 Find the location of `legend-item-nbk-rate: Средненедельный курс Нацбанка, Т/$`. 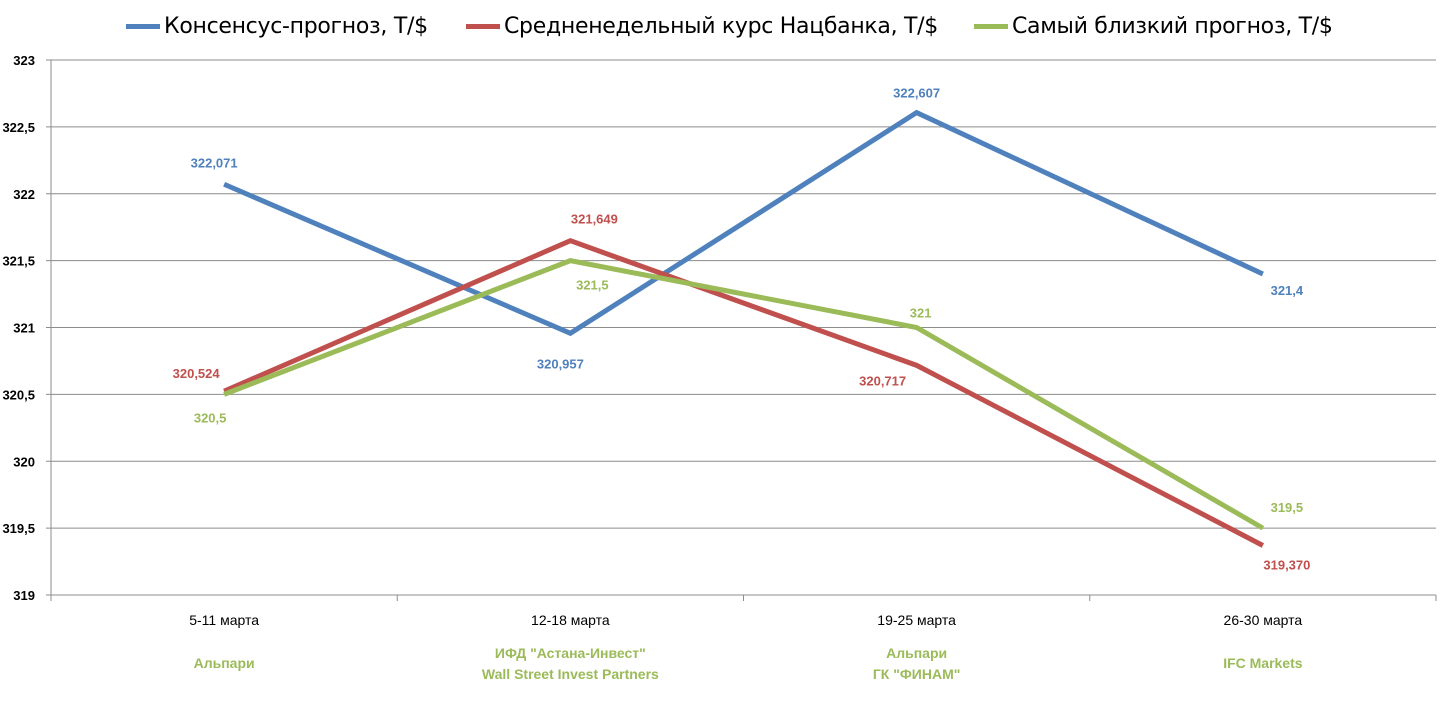

legend-item-nbk-rate: Средненедельный курс Нацбанка, Т/$ is located at coordinates (702, 26).